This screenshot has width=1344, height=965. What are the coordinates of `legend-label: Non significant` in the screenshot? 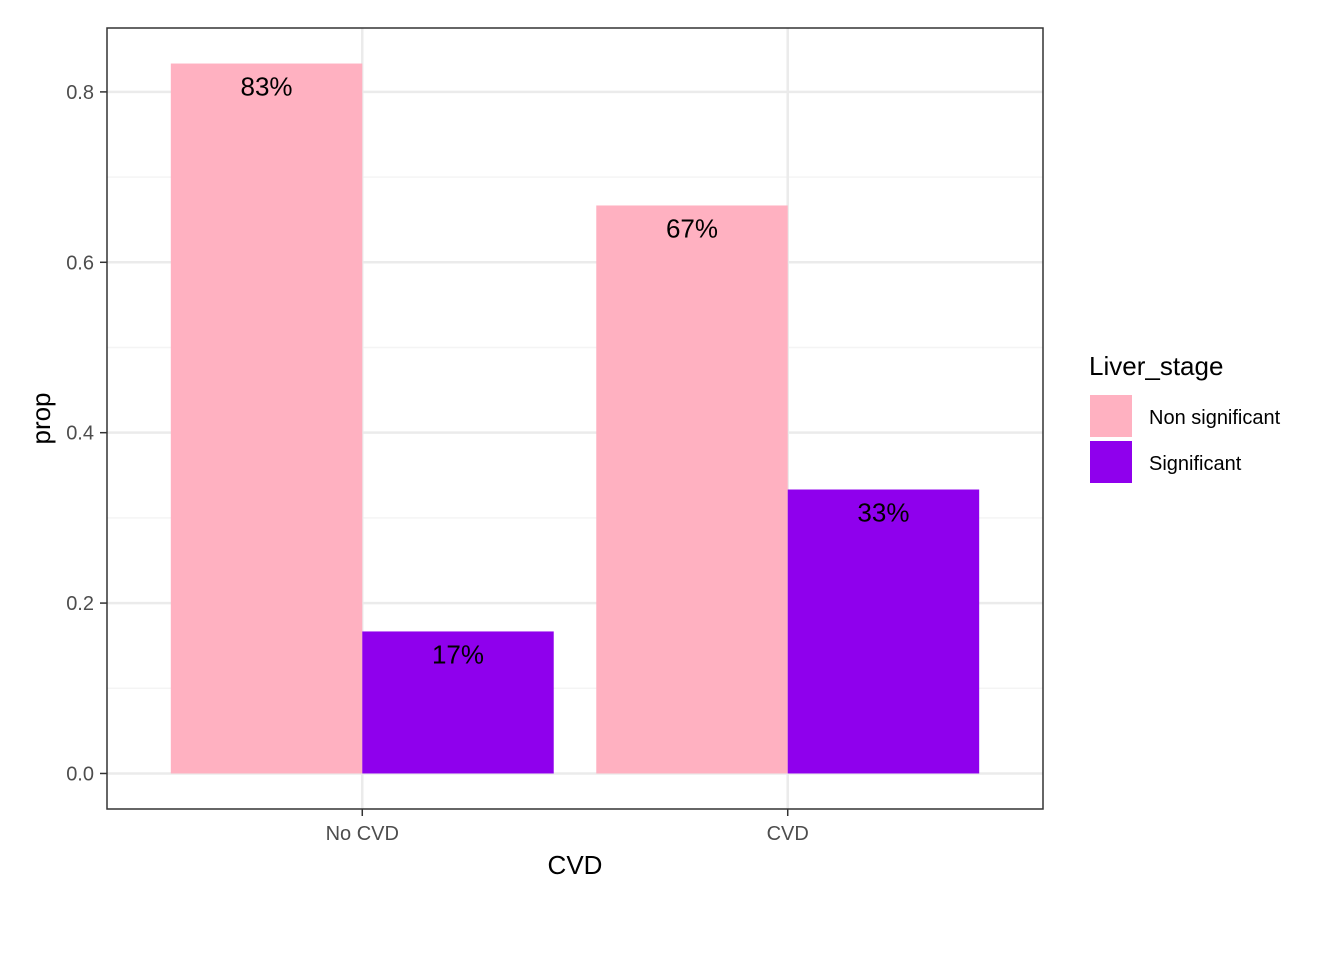 It's located at (1215, 418).